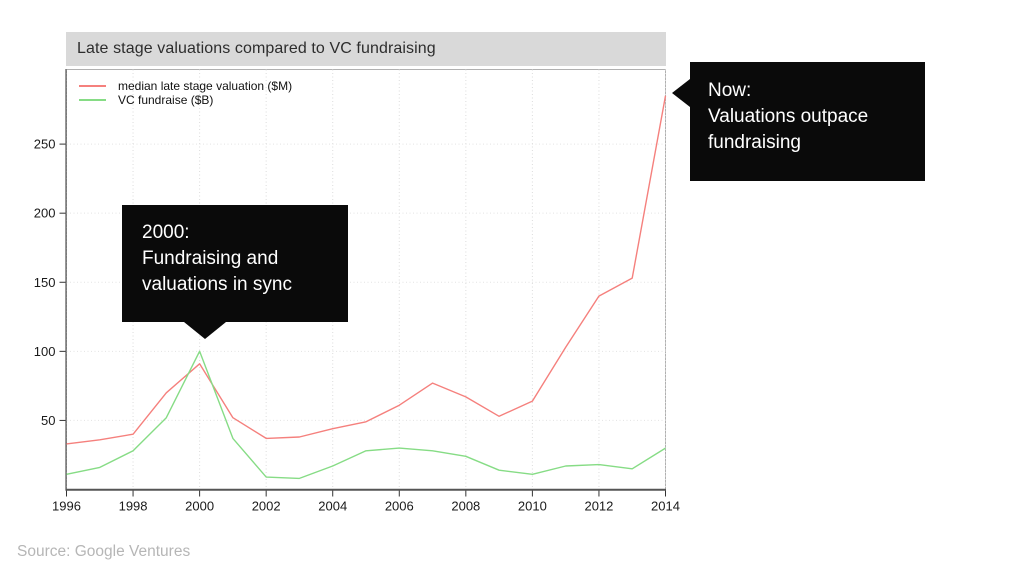 The width and height of the screenshot is (1024, 576). What do you see at coordinates (92, 100) in the screenshot?
I see `legend-swatch-green-line` at bounding box center [92, 100].